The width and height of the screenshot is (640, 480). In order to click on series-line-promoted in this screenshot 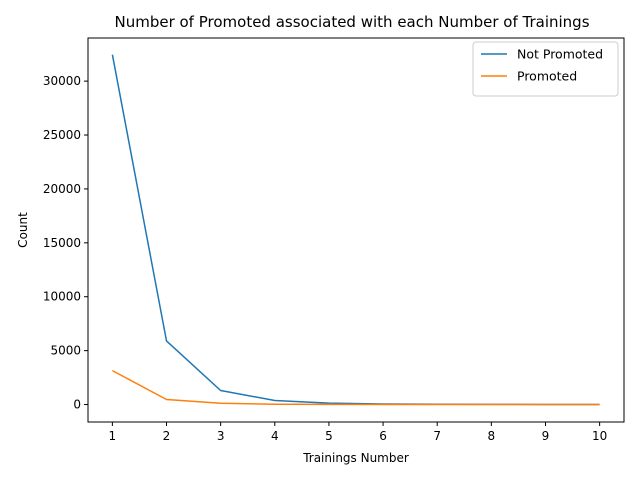, I will do `click(356, 387)`.